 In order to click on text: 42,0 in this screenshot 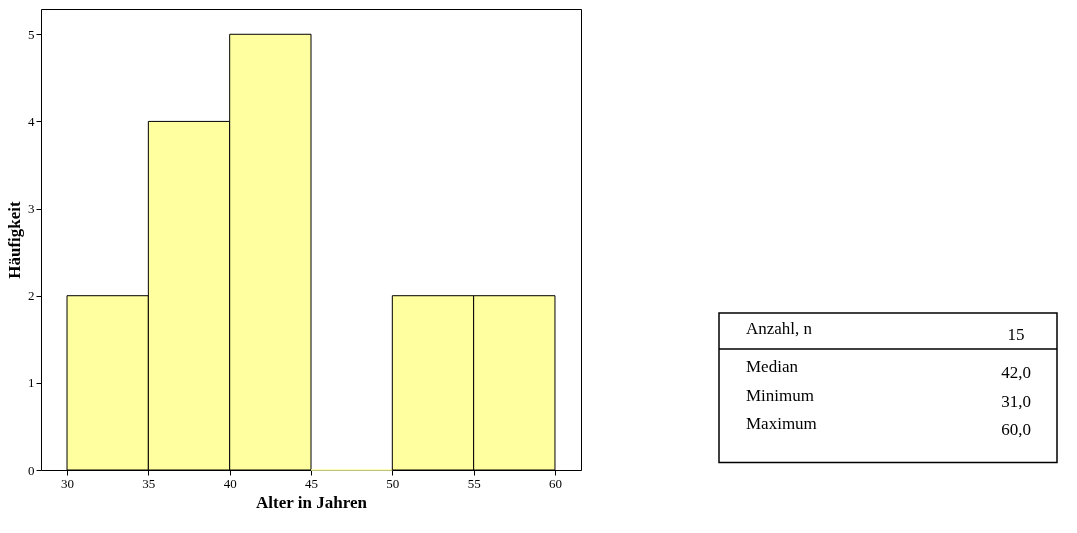, I will do `click(1016, 372)`.